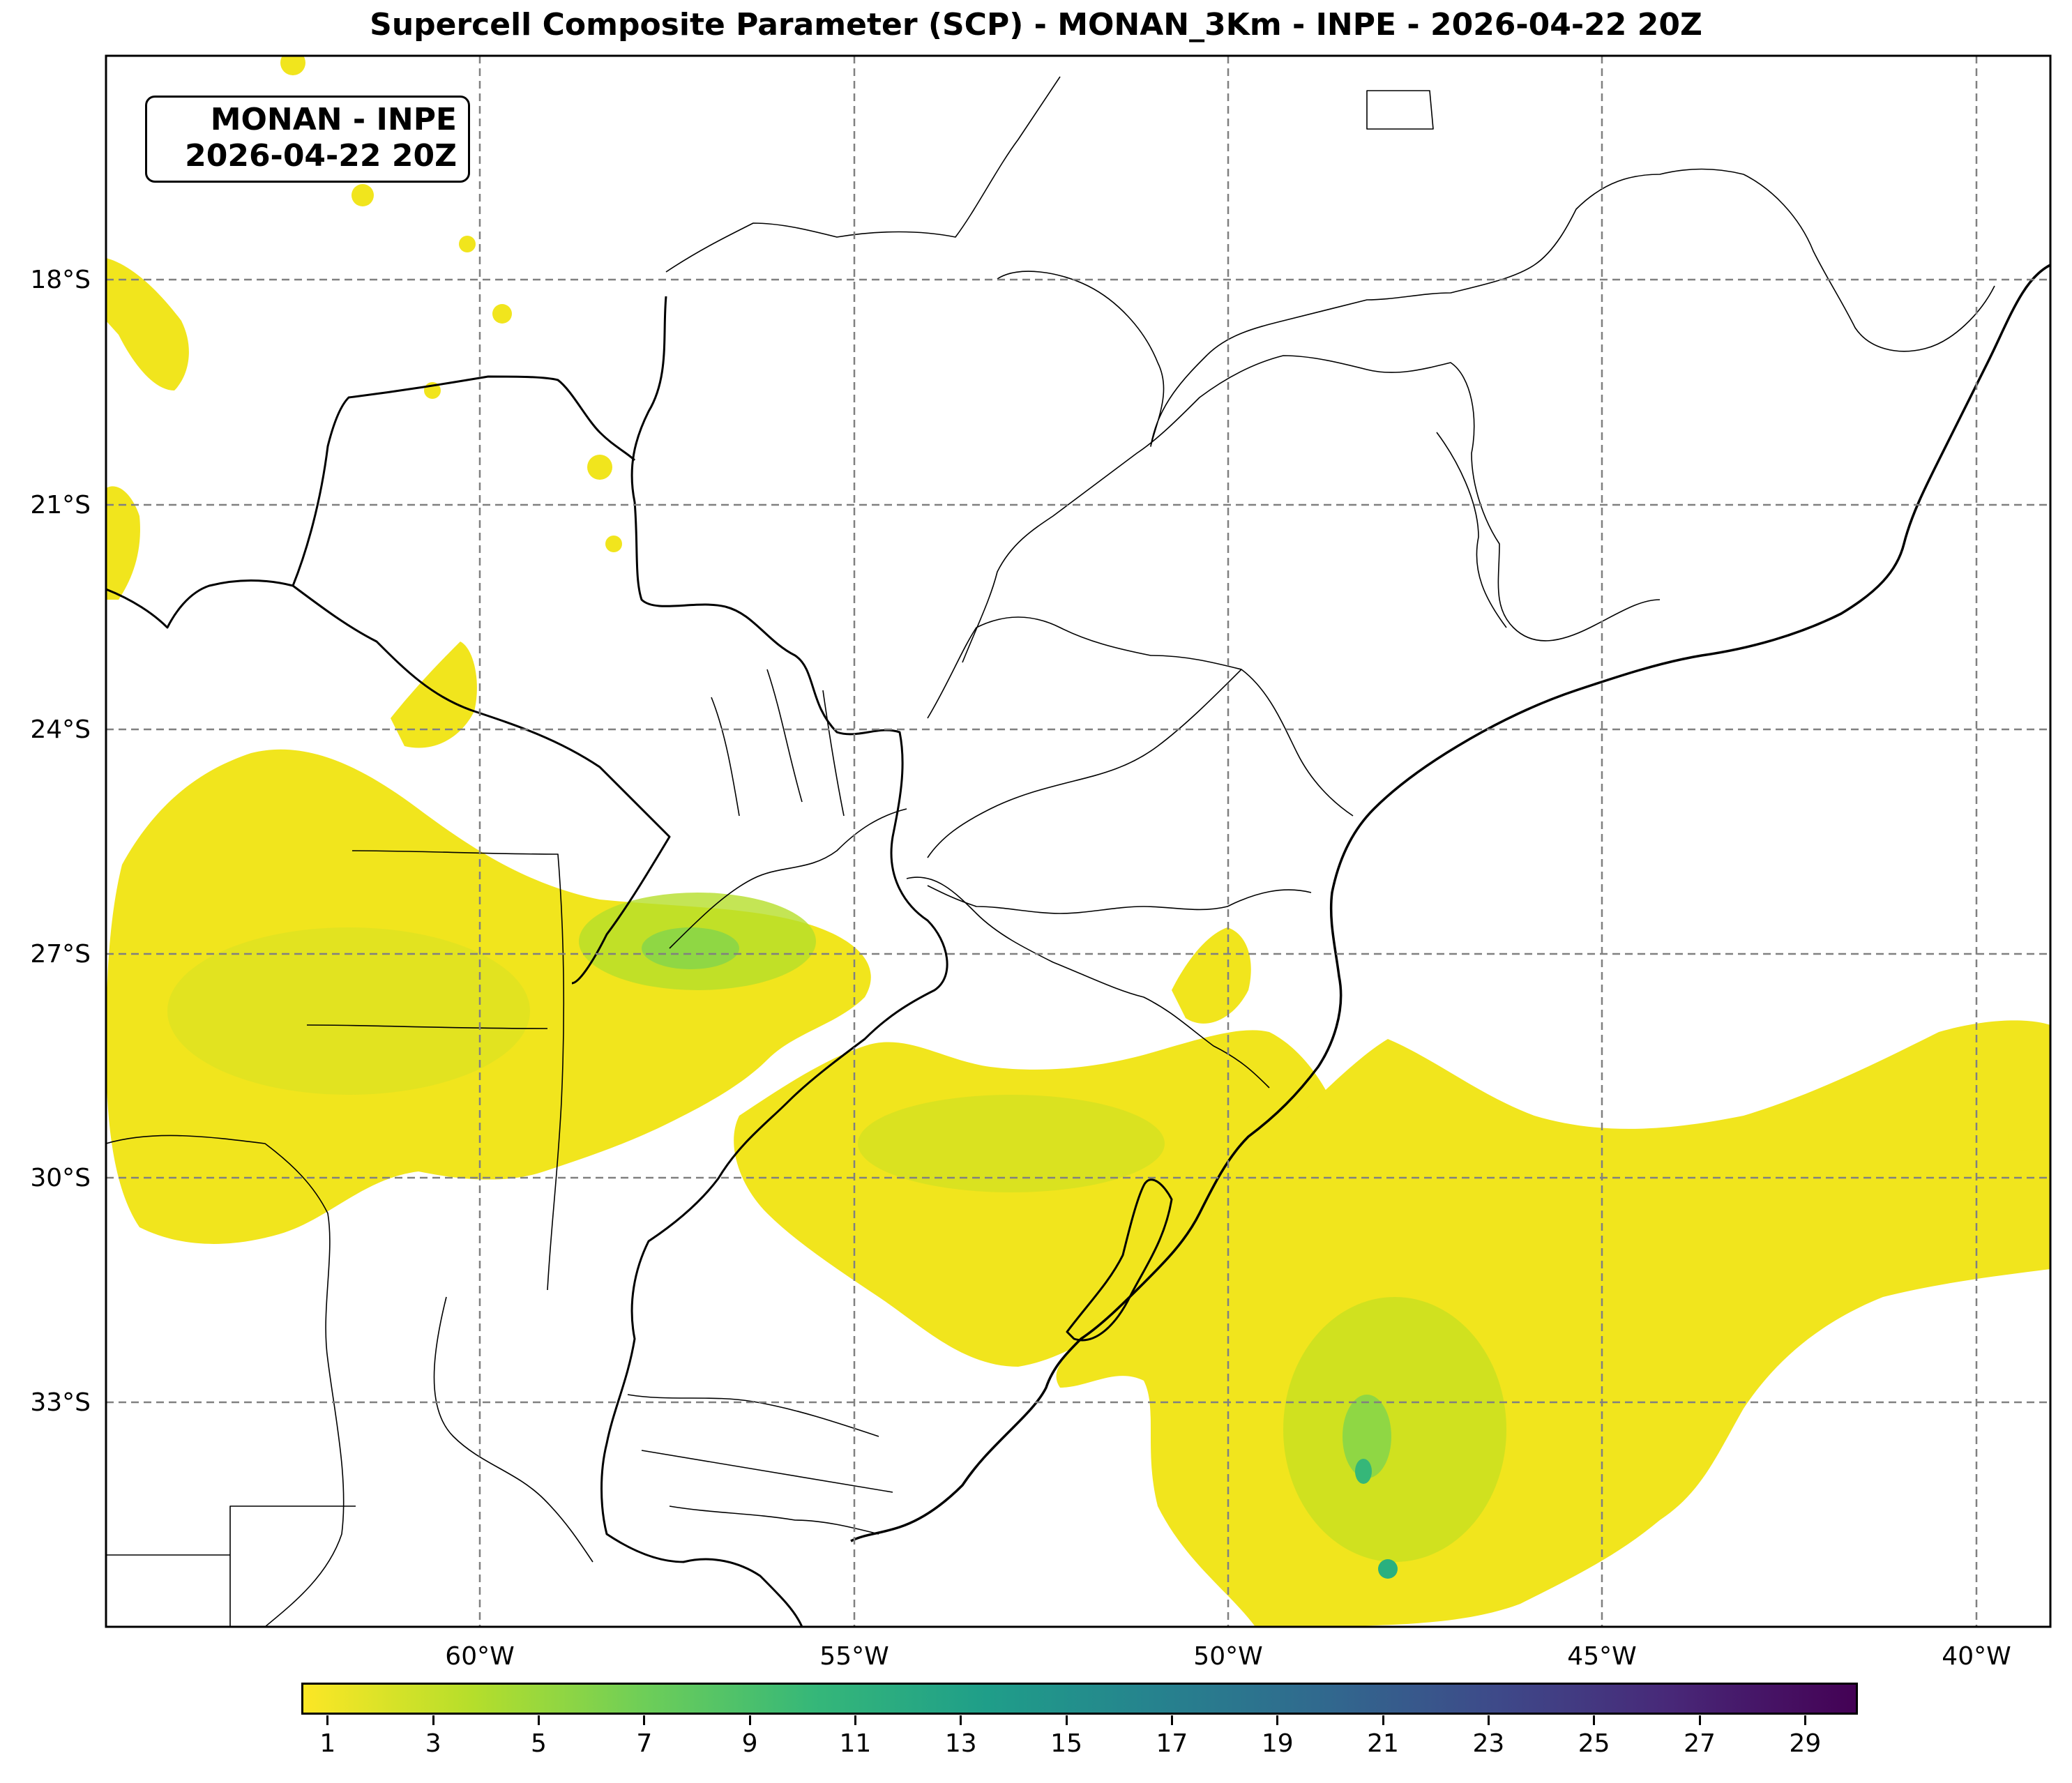  Describe the element at coordinates (1119, 1260) in the screenshot. I see `lagoon-outline` at that location.